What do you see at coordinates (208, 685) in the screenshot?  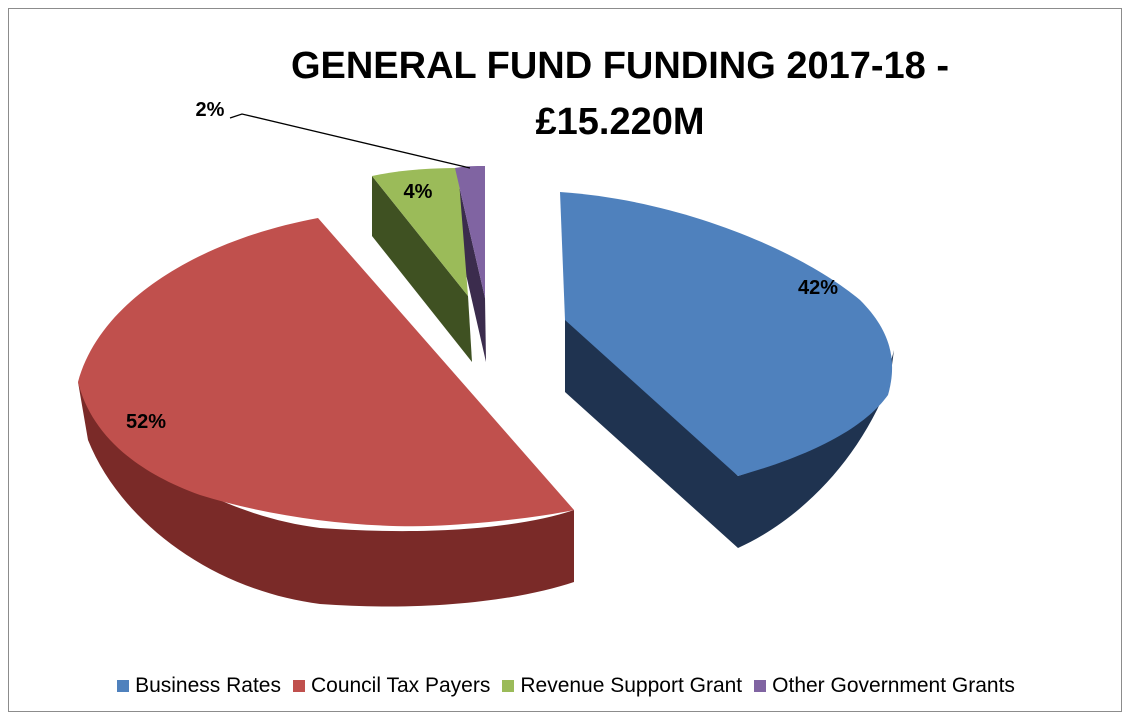 I see `legend-label-business-rates: Business Rates` at bounding box center [208, 685].